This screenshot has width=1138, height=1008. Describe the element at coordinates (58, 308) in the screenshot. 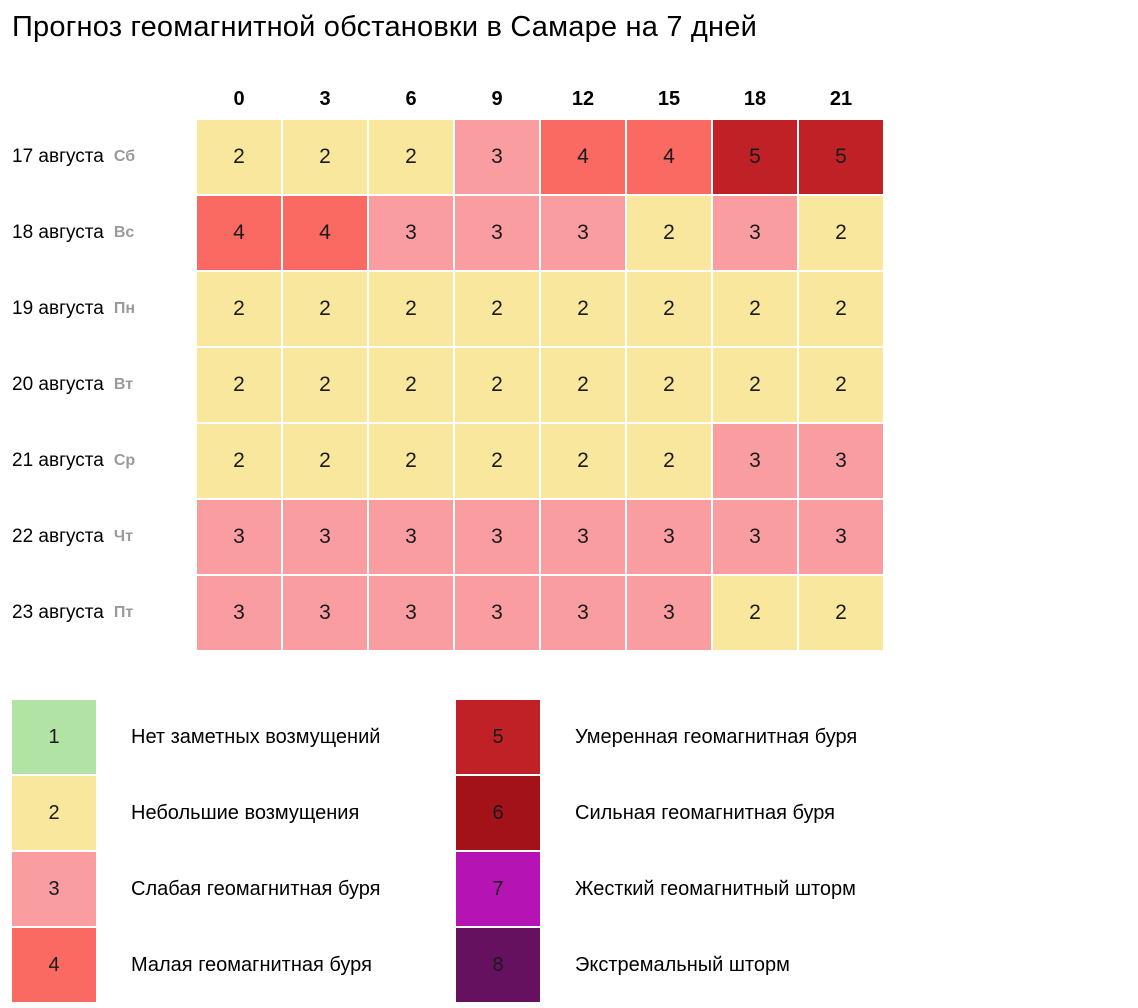

I see `date-text: 19 августа` at that location.